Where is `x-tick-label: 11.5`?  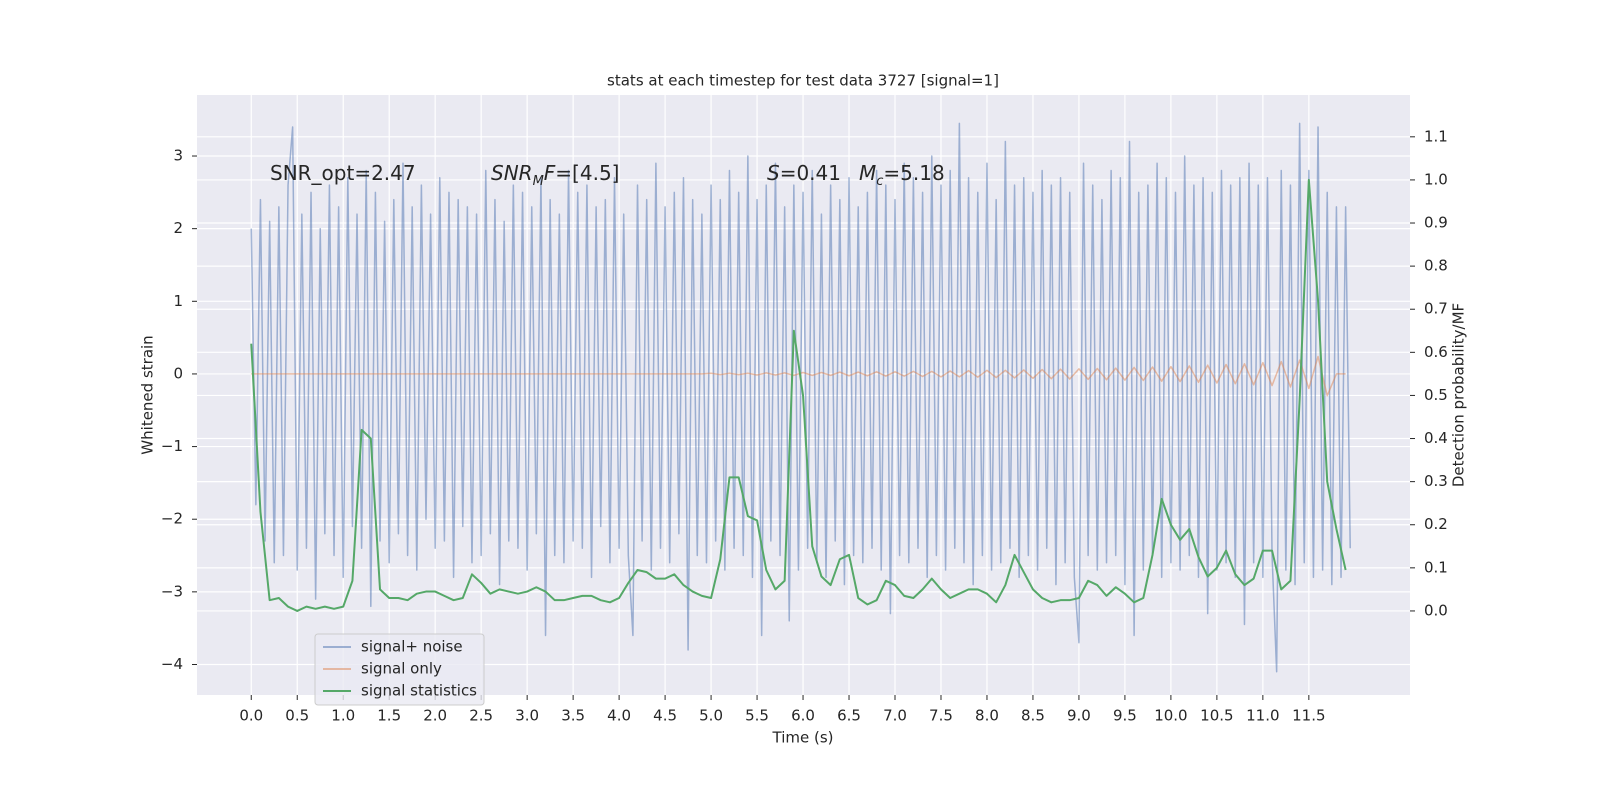
x-tick-label: 11.5 is located at coordinates (1308, 716).